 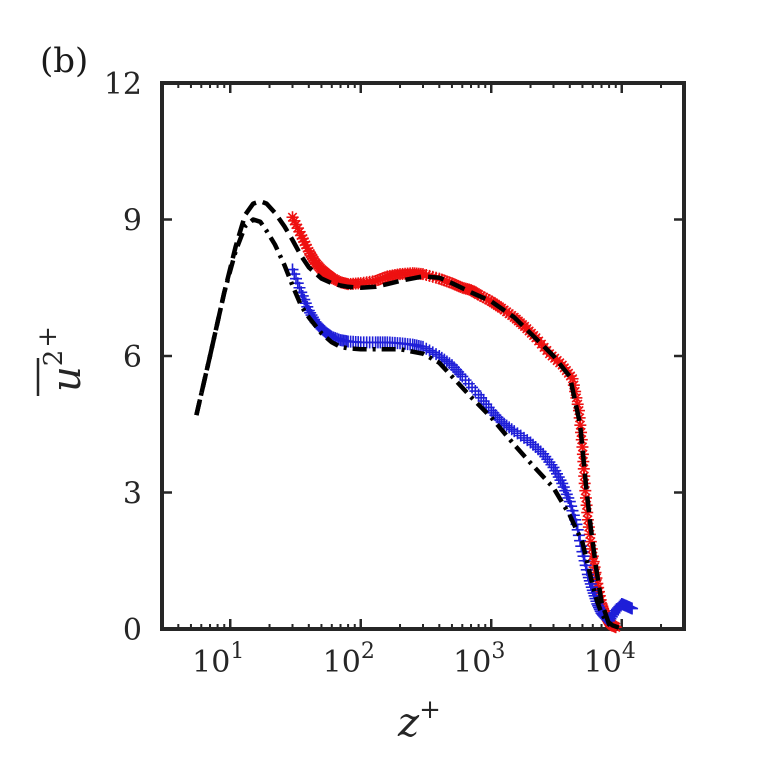 I want to click on y-tick-label: 3, so click(x=132, y=494).